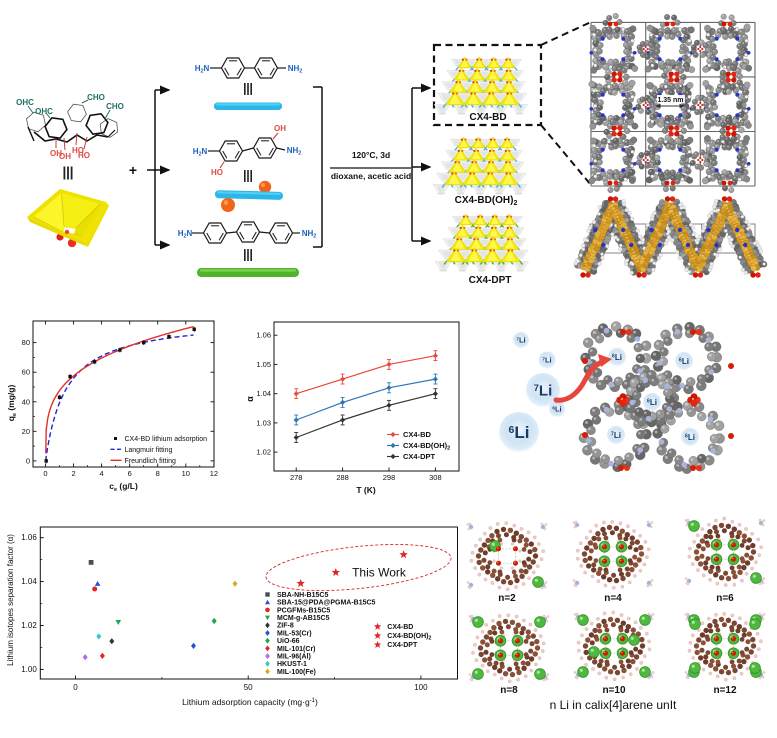 This screenshot has height=738, width=777. What do you see at coordinates (292, 664) in the screenshot?
I see `svg-text: HKUST-1` at bounding box center [292, 664].